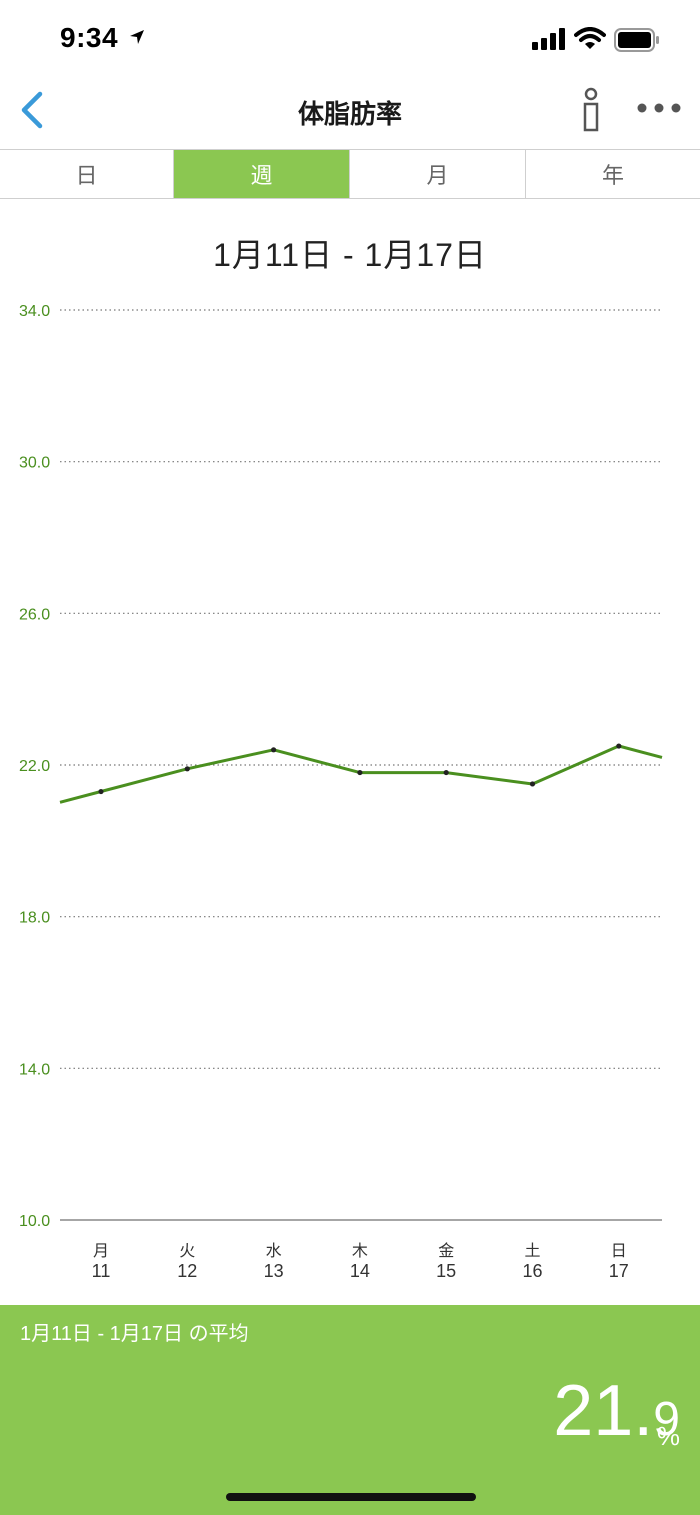 The width and height of the screenshot is (700, 1515). I want to click on y-tick-label: 14.0, so click(34, 1069).